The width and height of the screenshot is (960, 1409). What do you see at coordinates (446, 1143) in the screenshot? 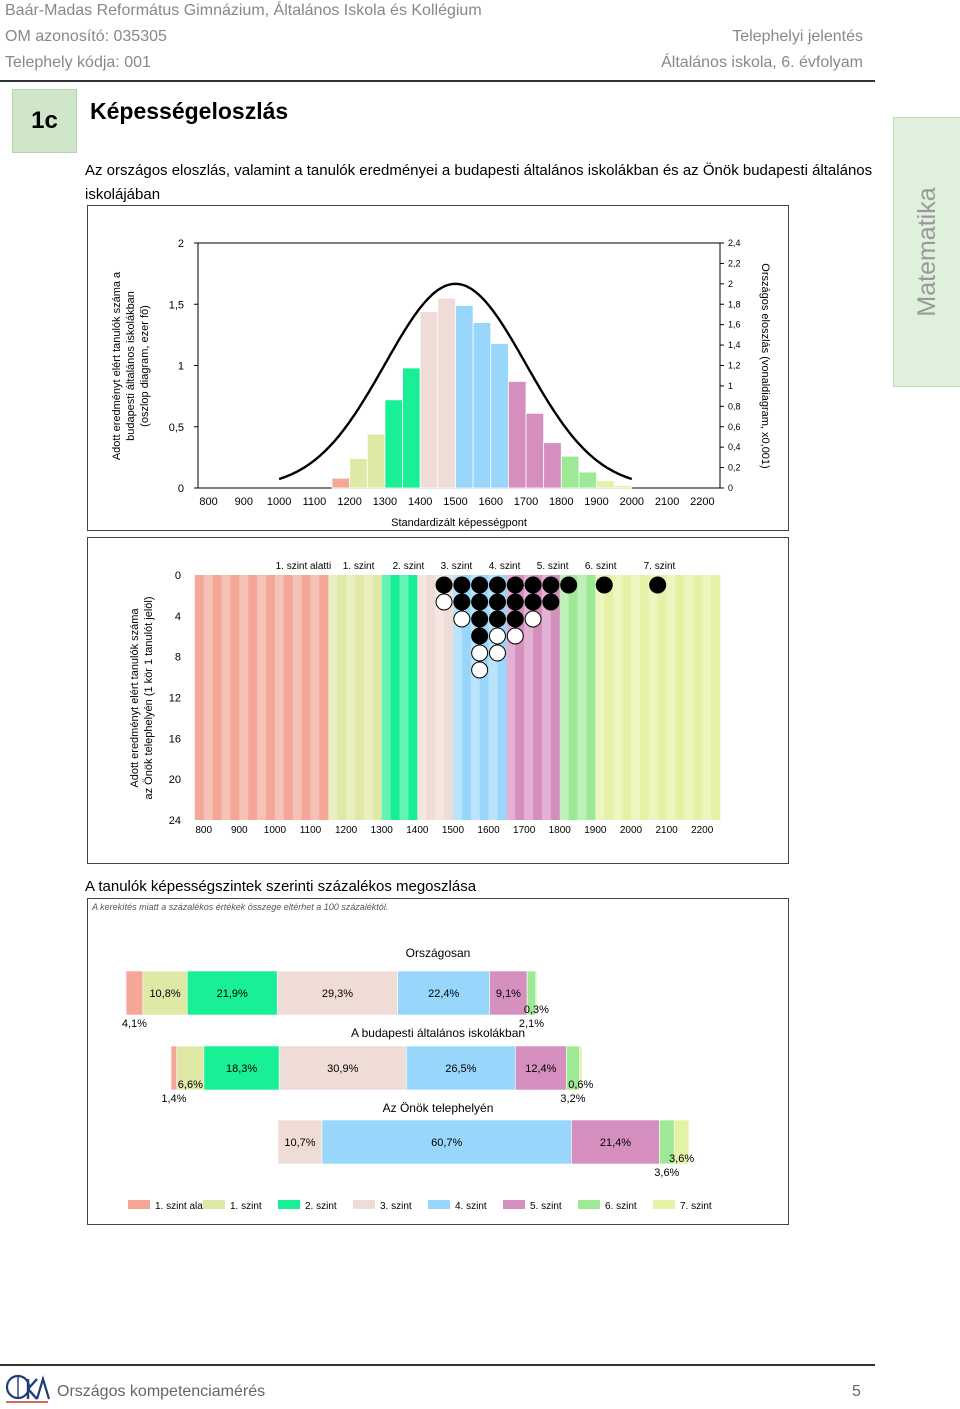
I see `percent-label: 60,7%` at bounding box center [446, 1143].